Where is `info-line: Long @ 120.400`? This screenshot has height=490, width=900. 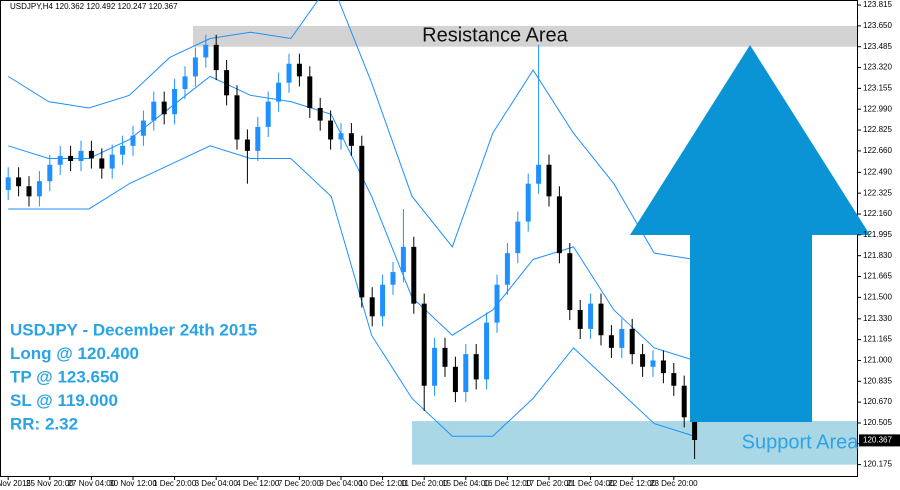 info-line: Long @ 120.400 is located at coordinates (74, 353).